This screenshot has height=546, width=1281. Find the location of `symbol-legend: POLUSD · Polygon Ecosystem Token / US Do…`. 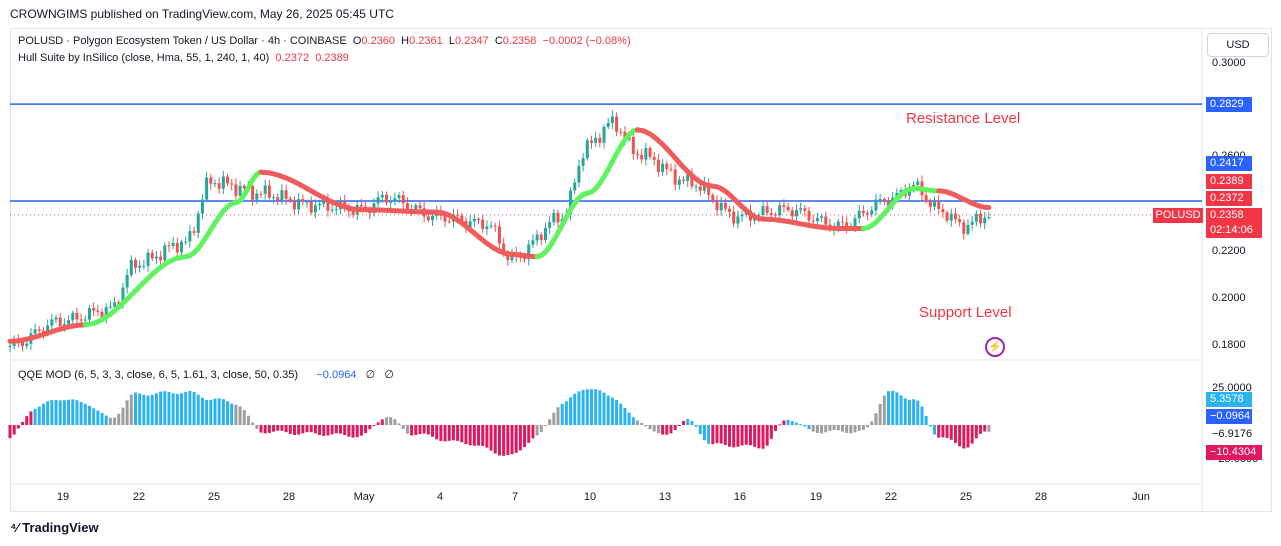

symbol-legend: POLUSD · Polygon Ecosystem Token / US Do… is located at coordinates (324, 41).